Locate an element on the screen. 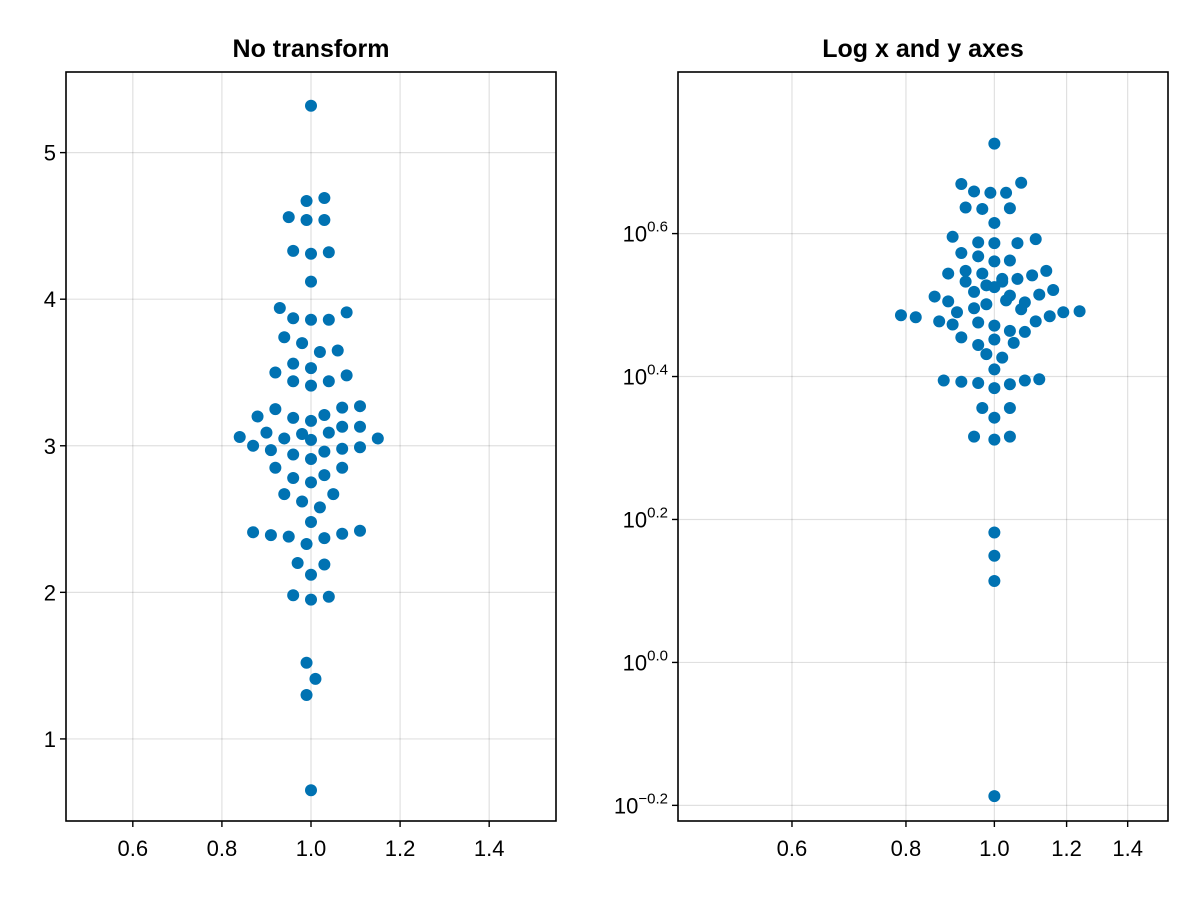 The width and height of the screenshot is (1200, 900). y-tick-label: 100.6 is located at coordinates (645, 233).